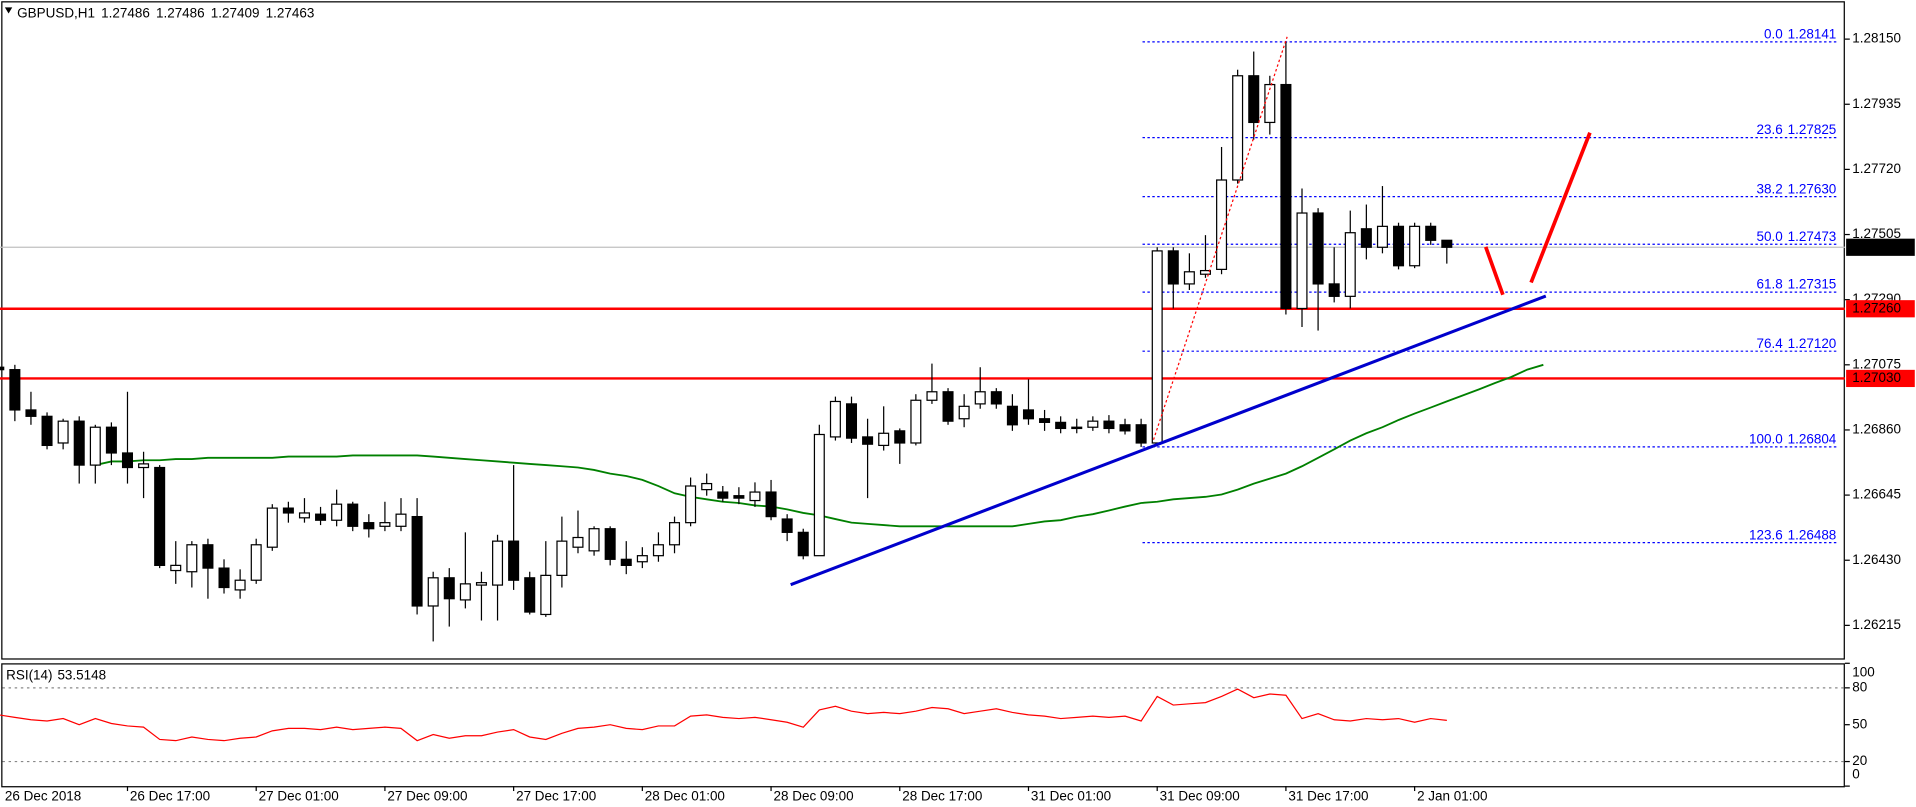 Image resolution: width=1916 pixels, height=807 pixels. Describe the element at coordinates (942, 796) in the screenshot. I see `x-tick-label: 28 Dec 17:00` at that location.